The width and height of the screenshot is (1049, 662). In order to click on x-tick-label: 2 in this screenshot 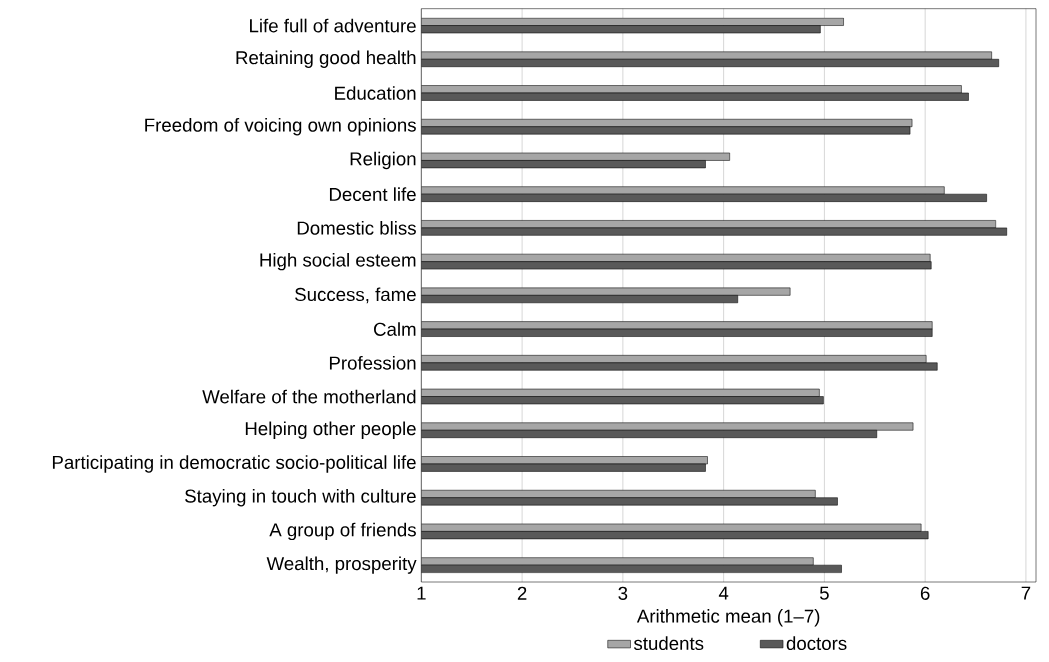, I will do `click(522, 593)`.